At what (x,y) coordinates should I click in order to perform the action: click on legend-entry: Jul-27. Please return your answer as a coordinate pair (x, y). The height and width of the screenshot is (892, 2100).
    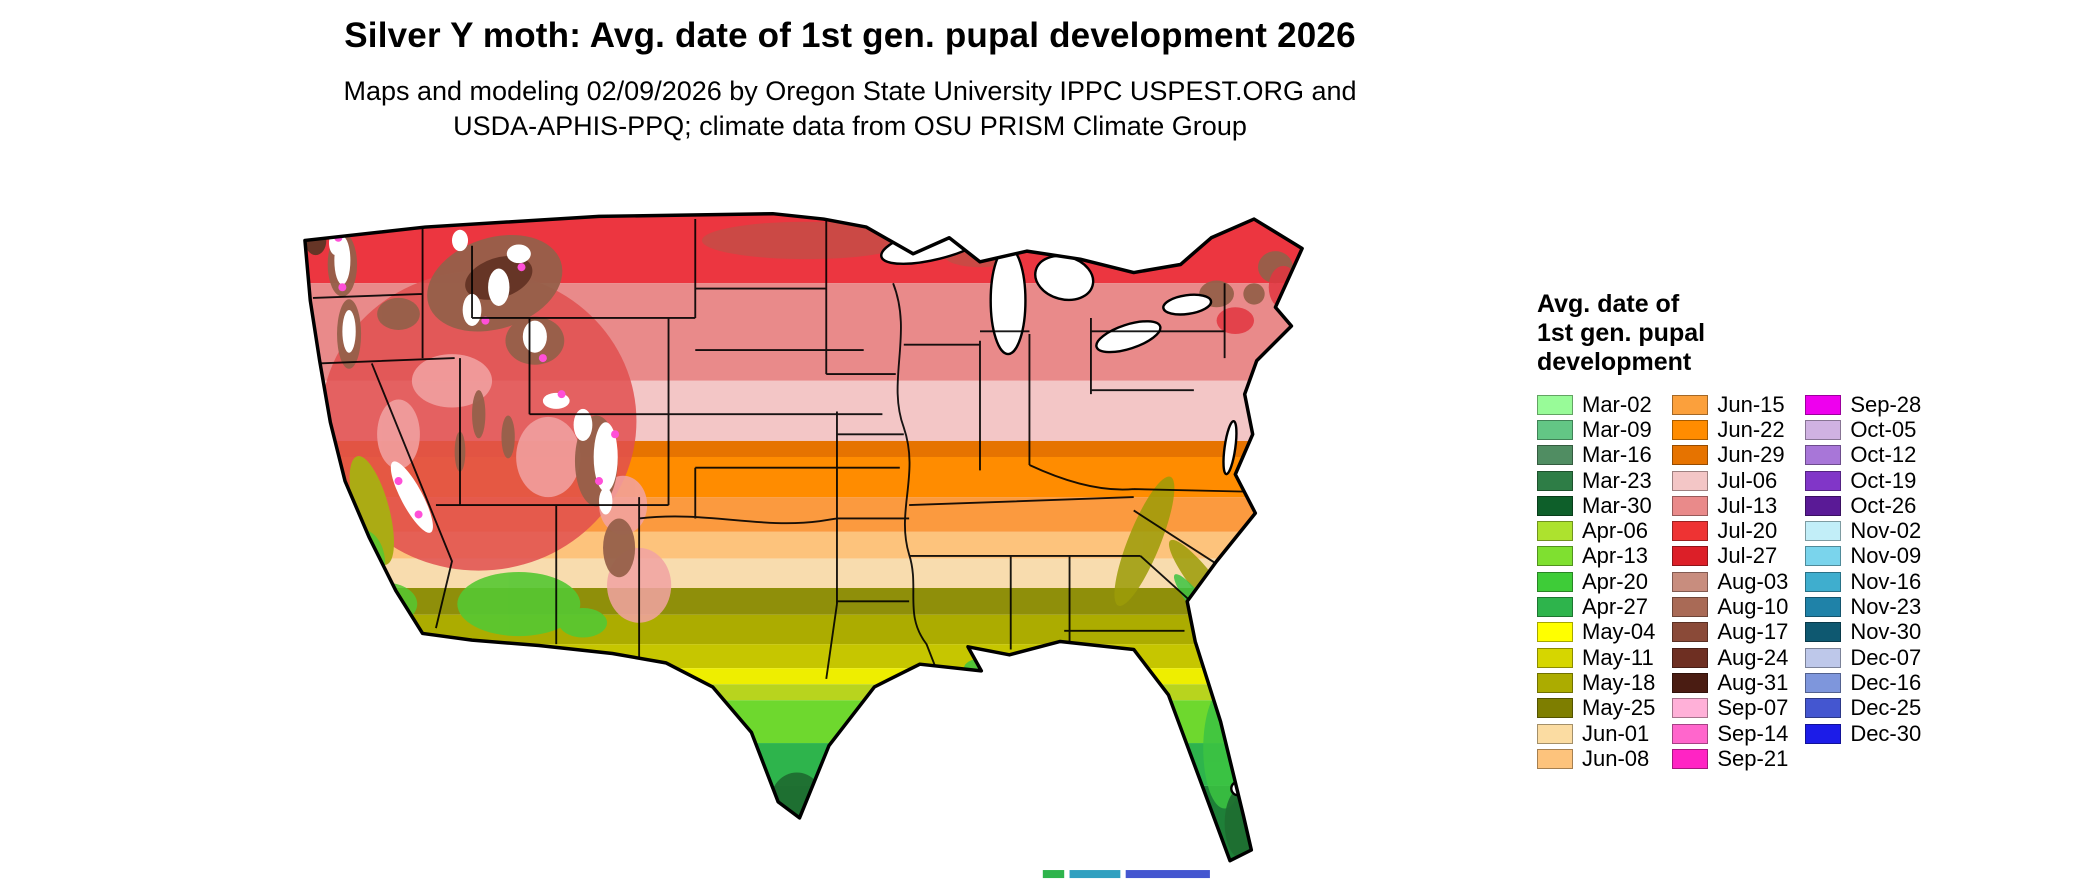
    Looking at the image, I should click on (1730, 556).